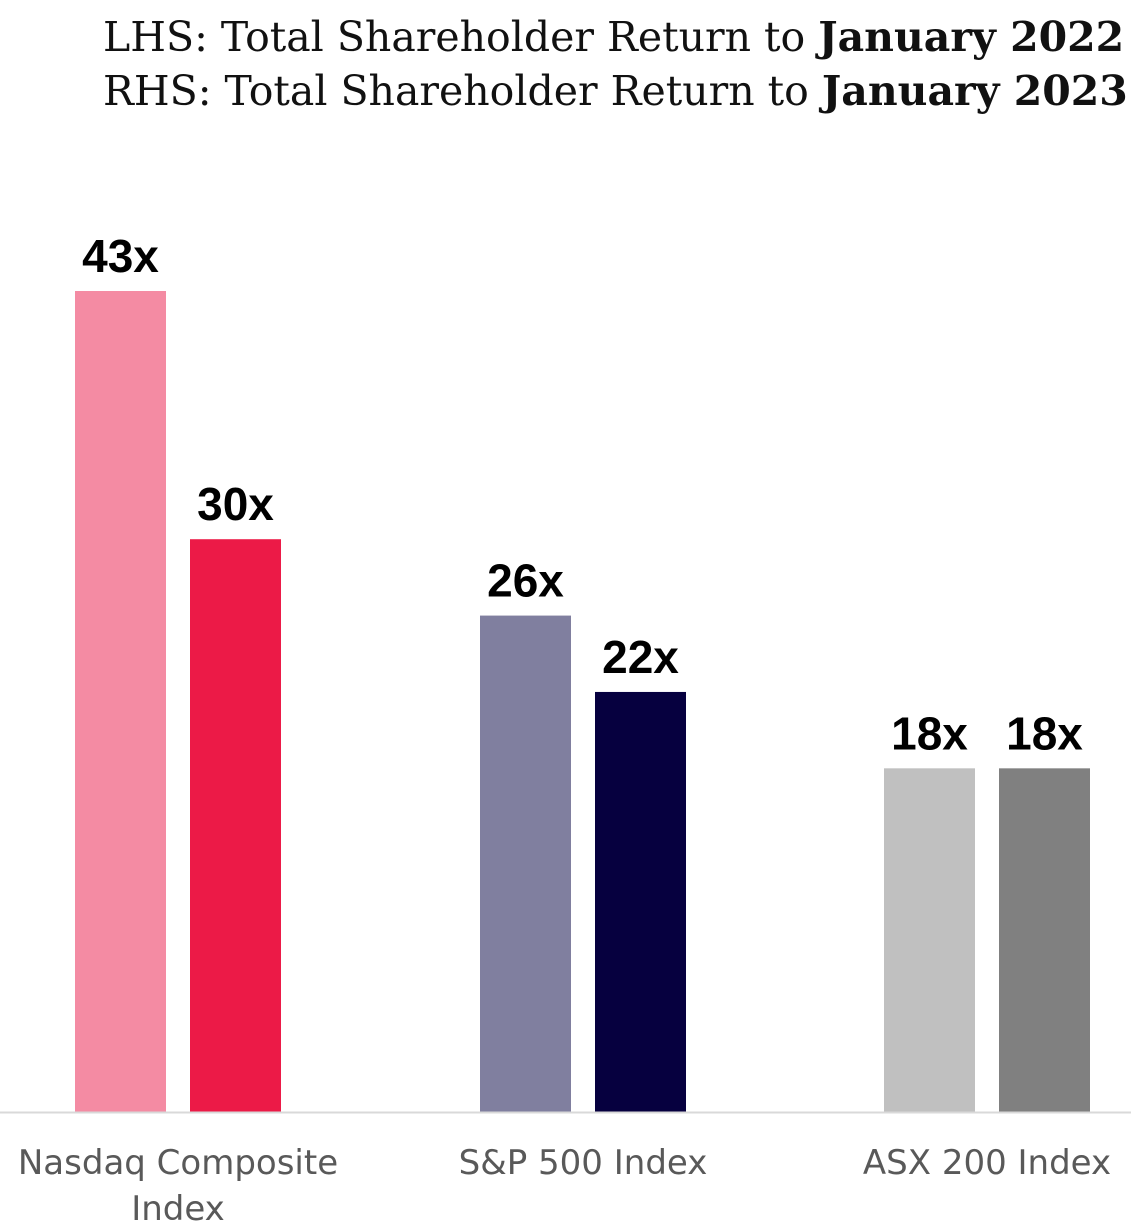 The height and width of the screenshot is (1227, 1131). I want to click on bar-1-lhs, so click(120, 701).